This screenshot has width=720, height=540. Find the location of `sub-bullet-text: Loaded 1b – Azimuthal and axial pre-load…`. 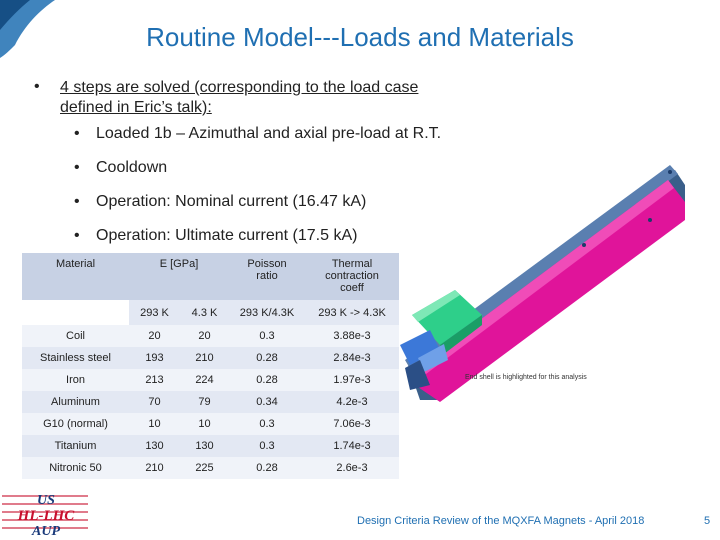

sub-bullet-text: Loaded 1b – Azimuthal and axial pre-load… is located at coordinates (269, 133).